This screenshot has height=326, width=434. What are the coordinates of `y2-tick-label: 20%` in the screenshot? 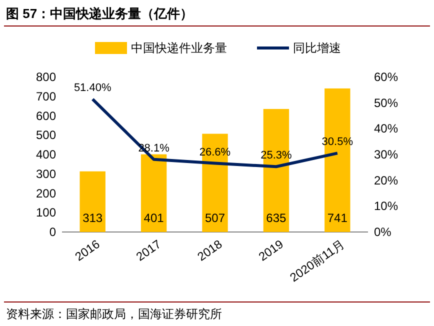 It's located at (386, 180).